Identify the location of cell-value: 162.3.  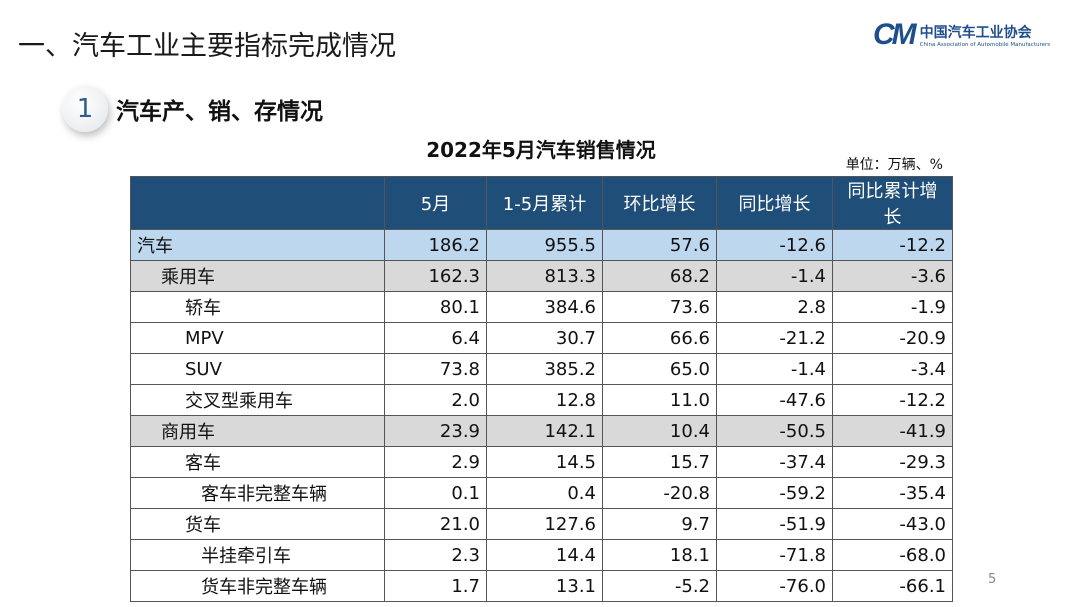
(435, 276).